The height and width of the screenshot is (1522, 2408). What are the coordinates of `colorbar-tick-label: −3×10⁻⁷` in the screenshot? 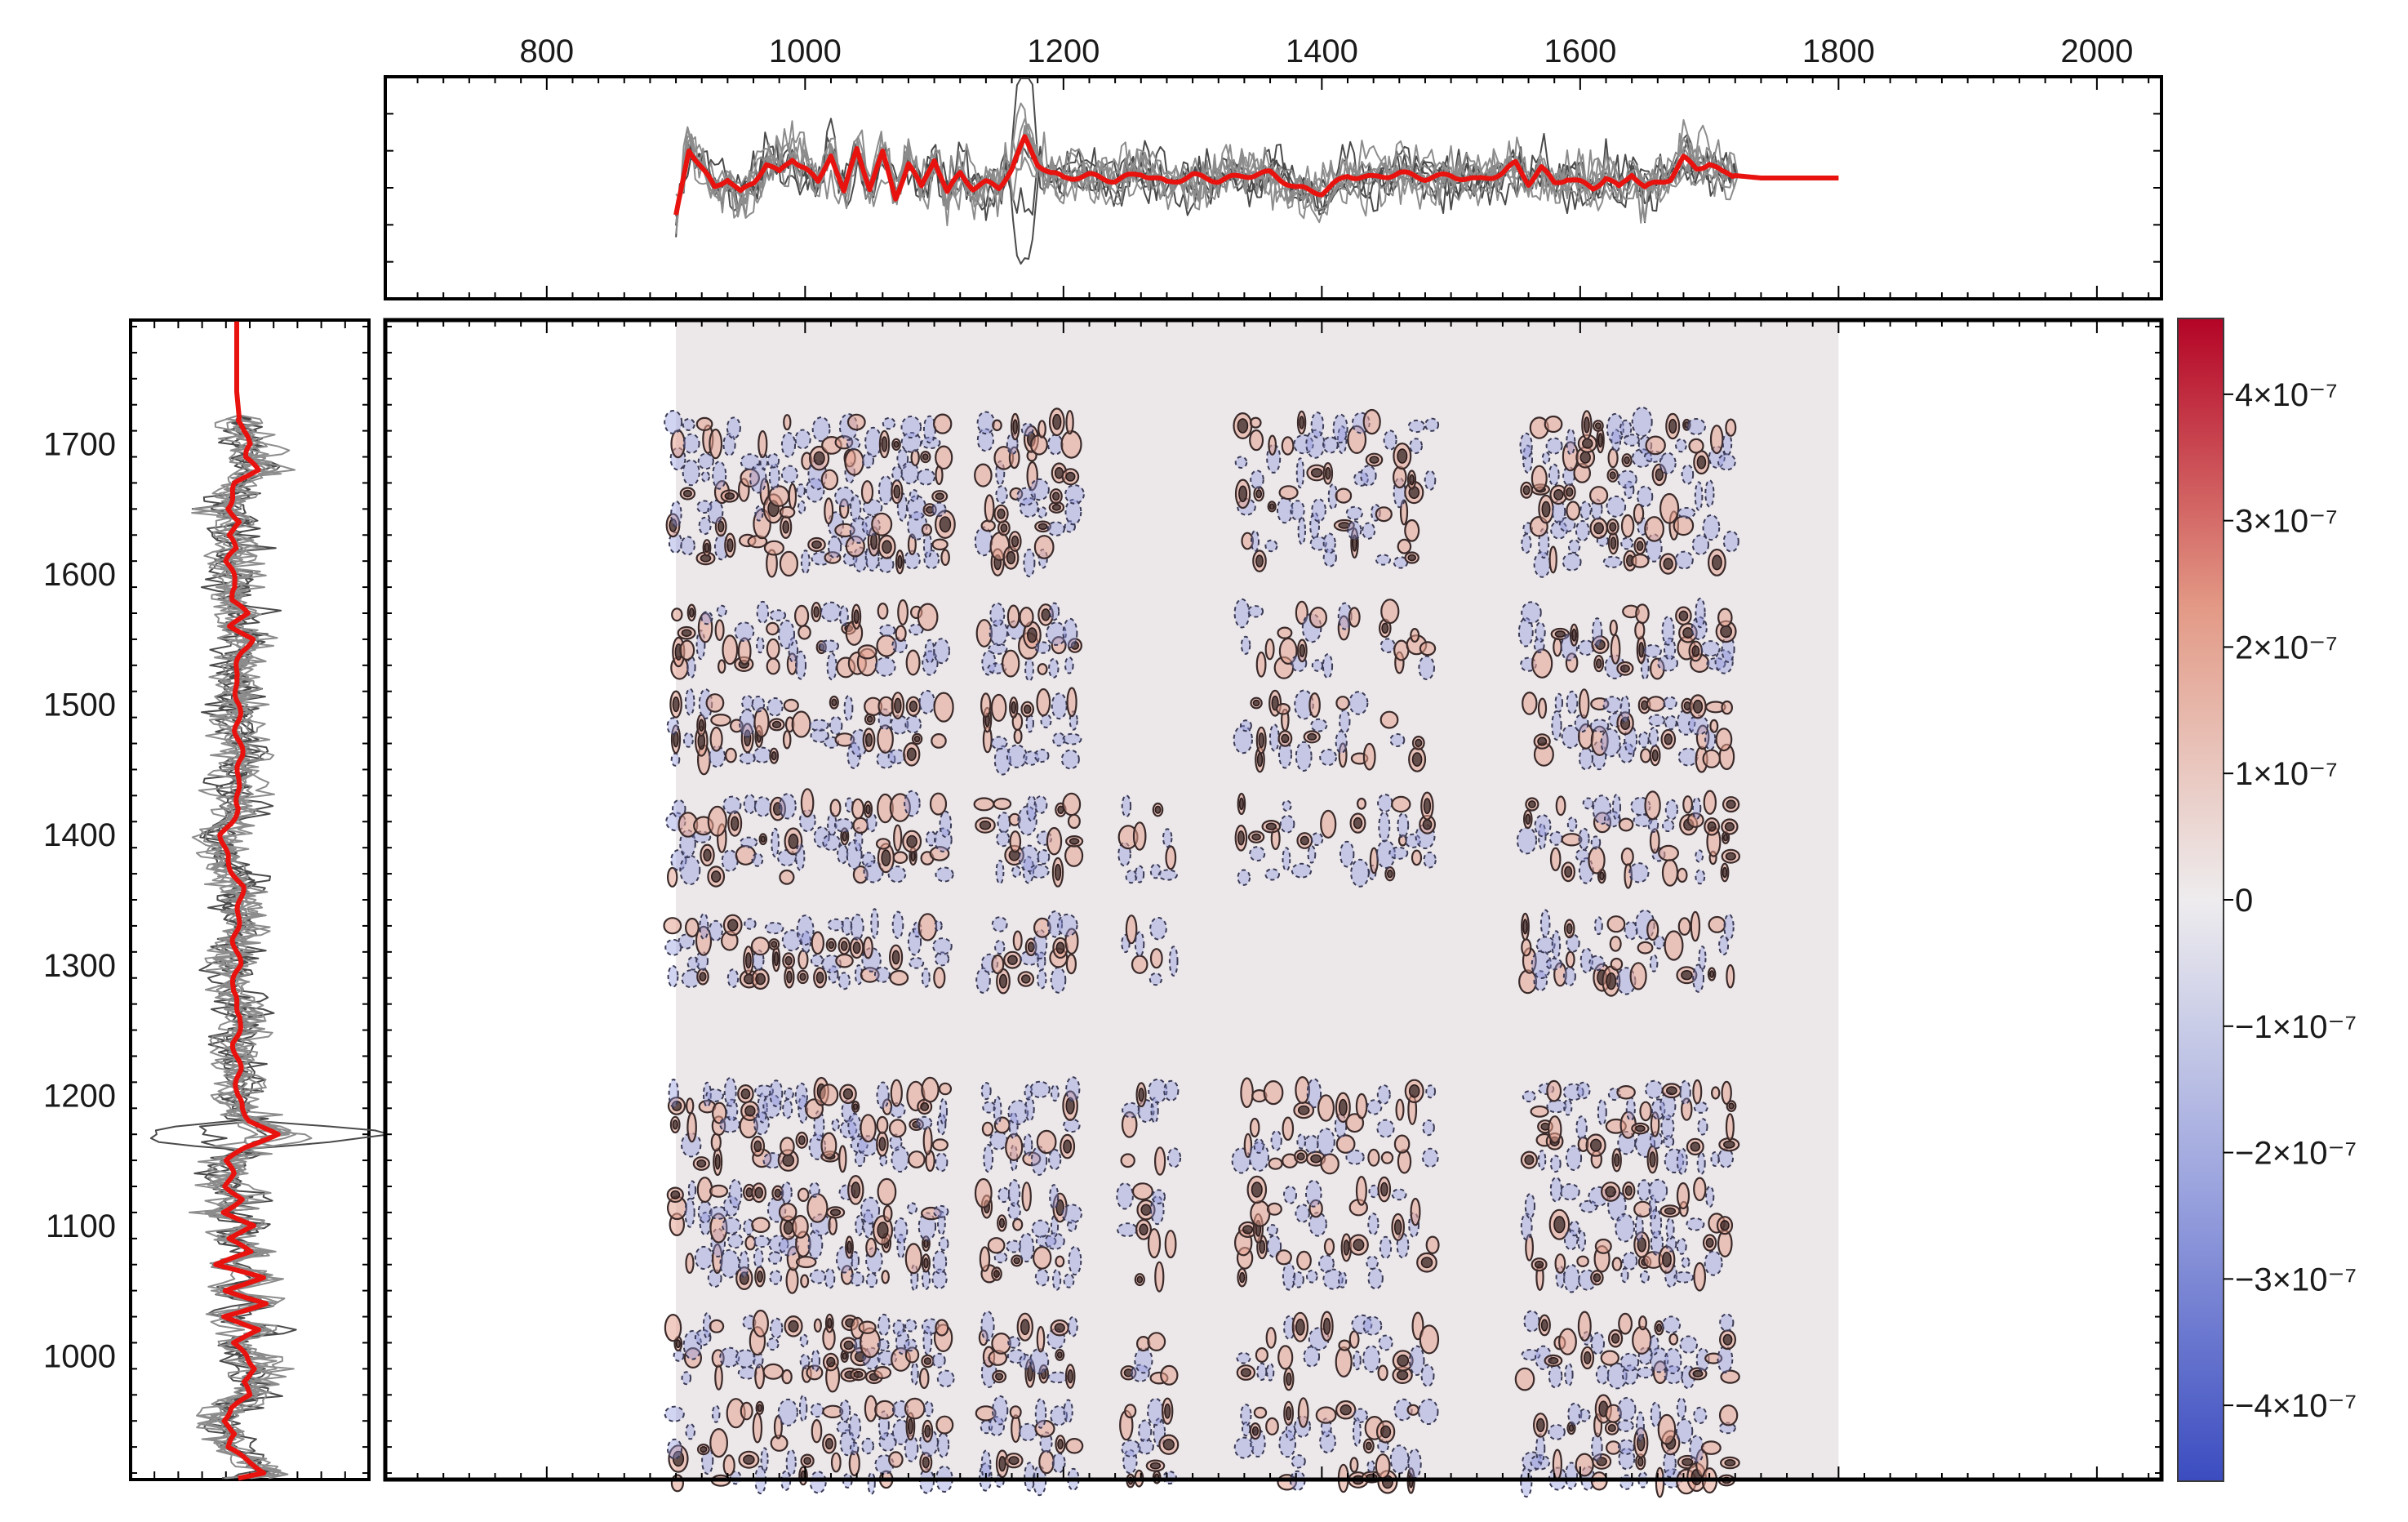 It's located at (2296, 1279).